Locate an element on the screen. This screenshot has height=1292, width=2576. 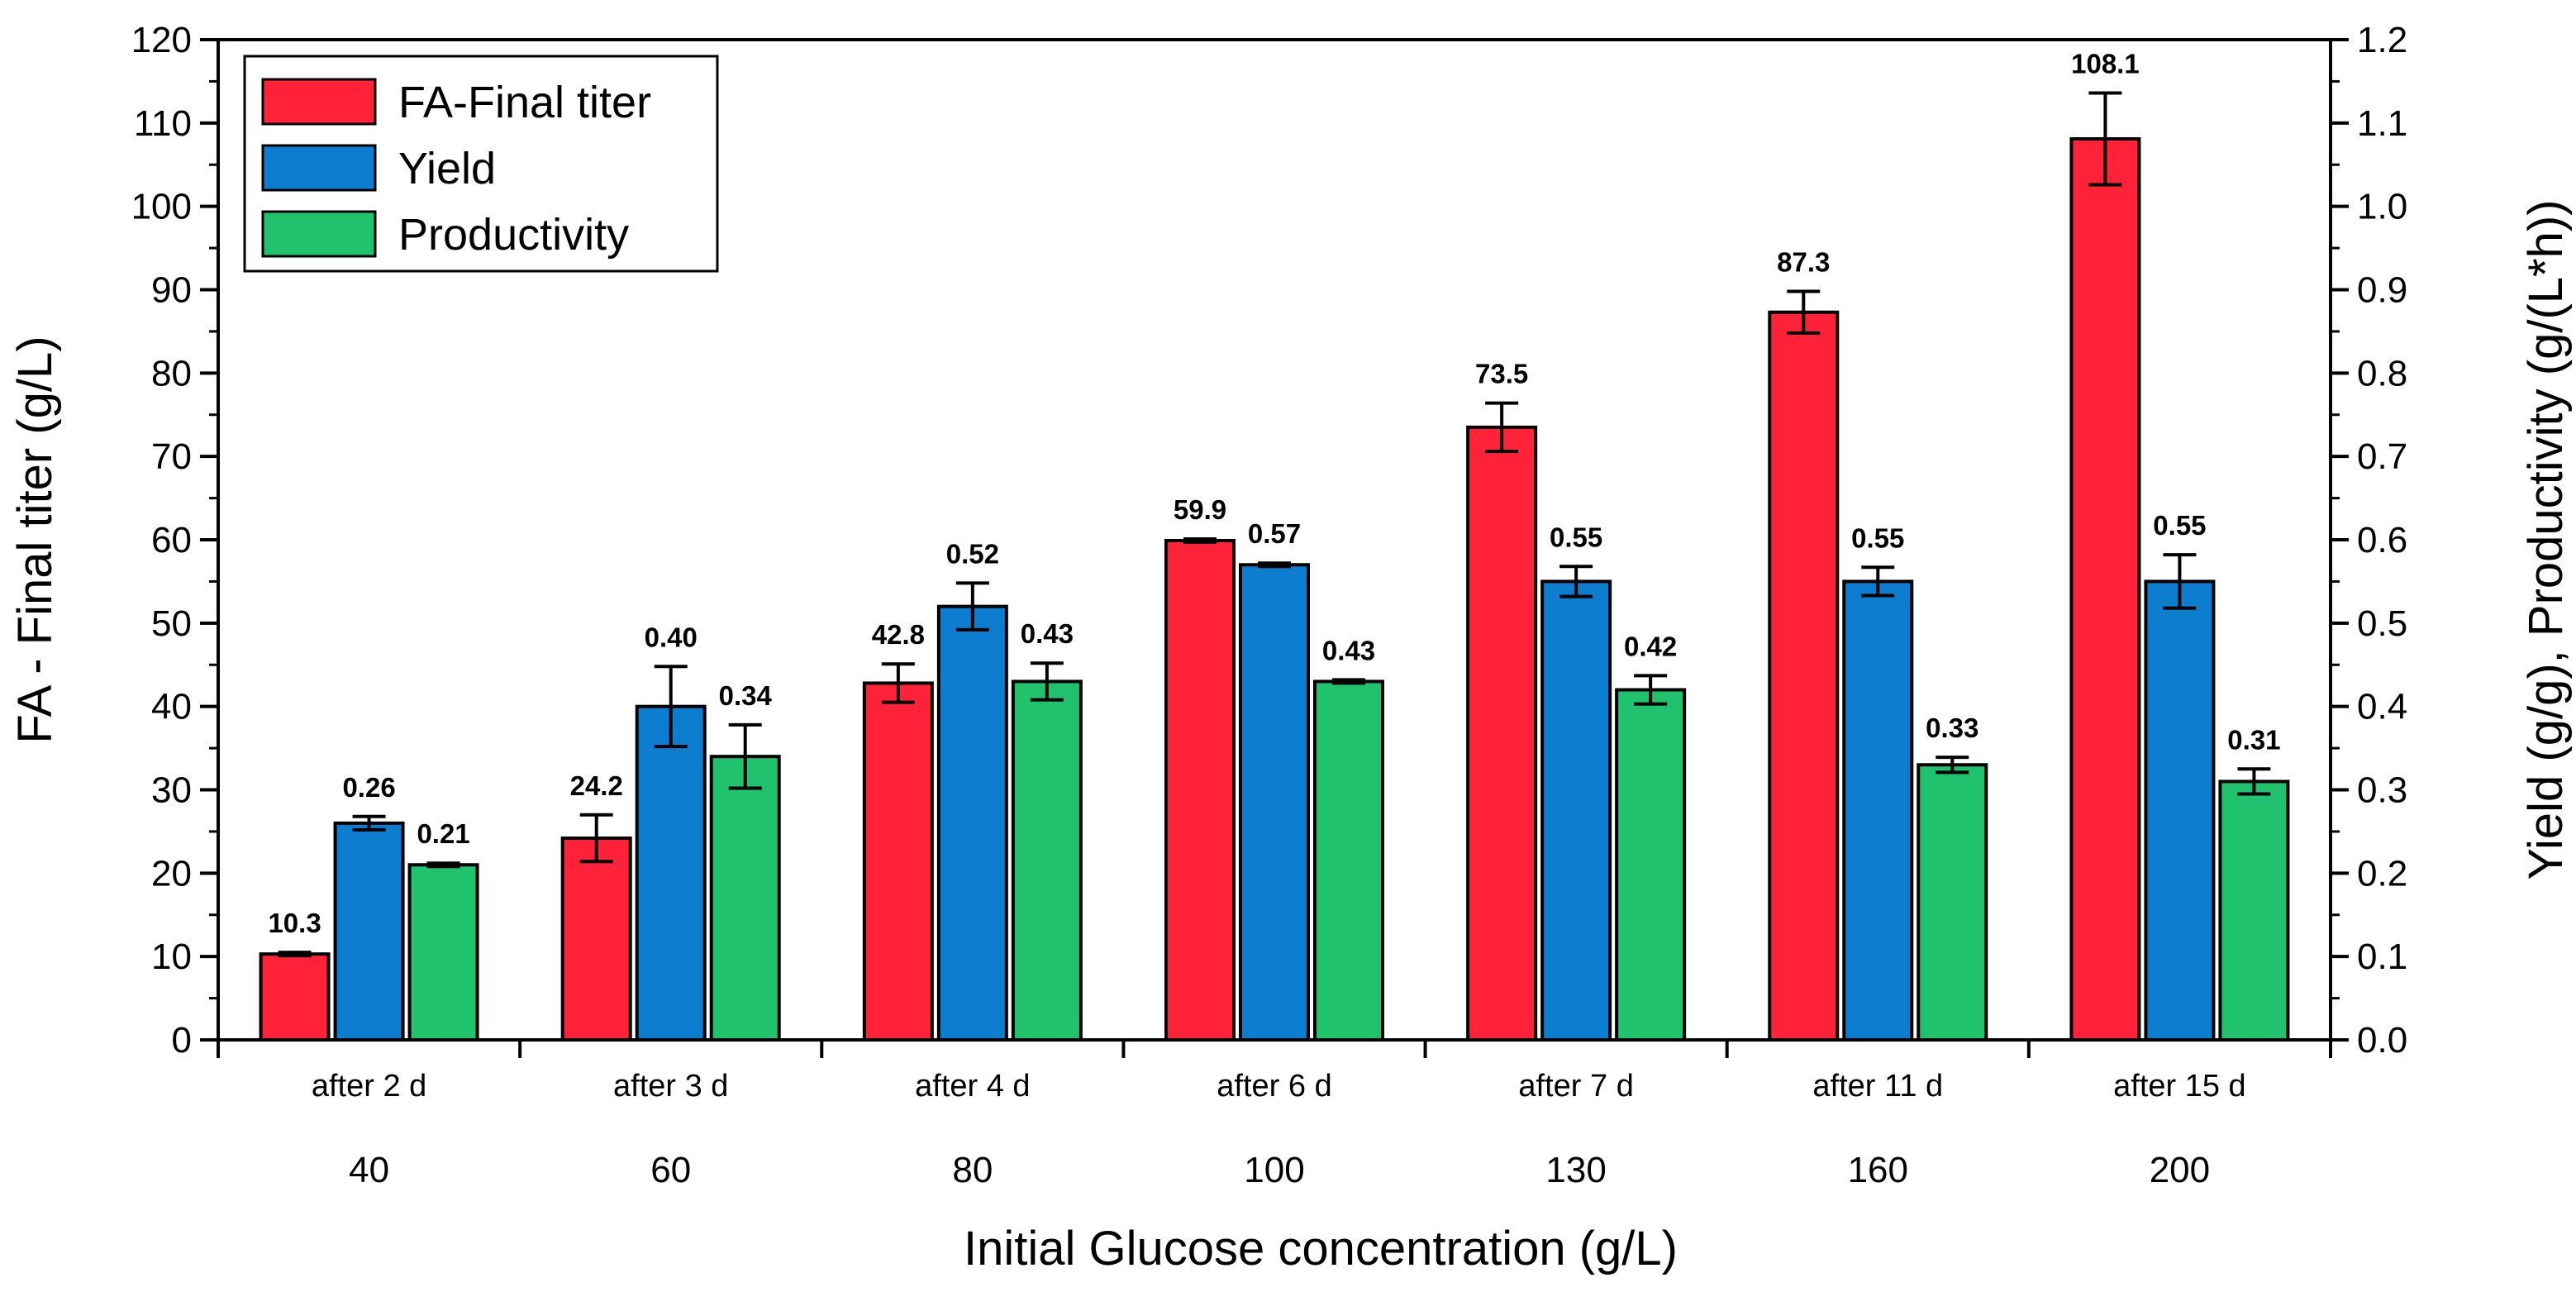
x-sublabel: after 4 d is located at coordinates (973, 1086).